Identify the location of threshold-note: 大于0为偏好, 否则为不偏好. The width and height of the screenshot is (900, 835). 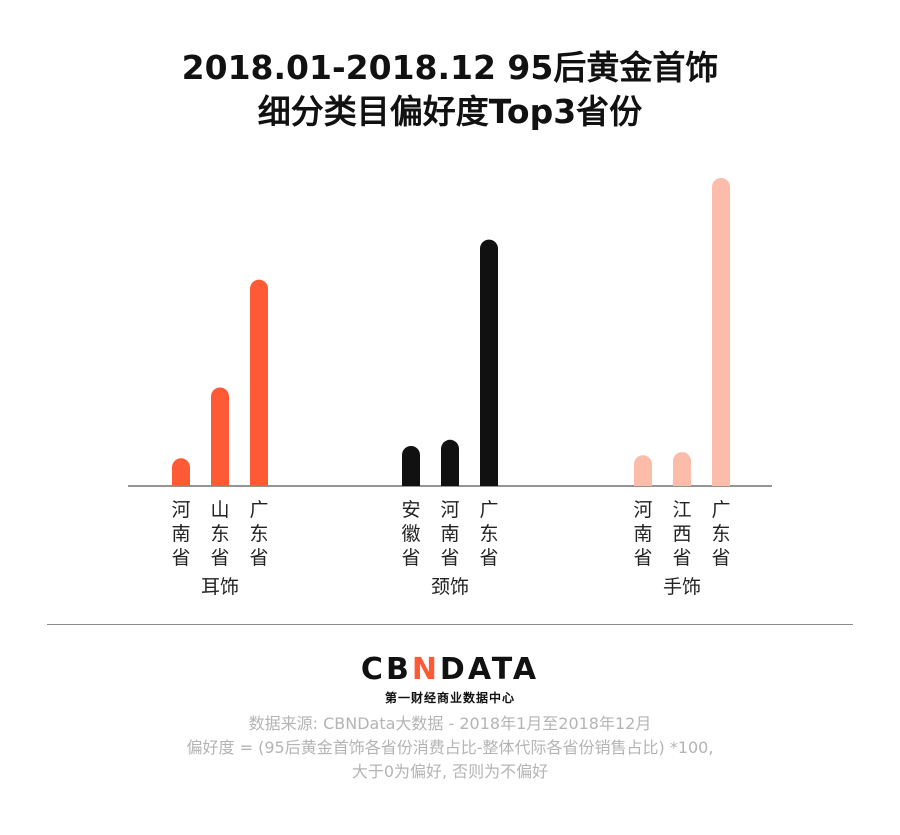
(450, 771).